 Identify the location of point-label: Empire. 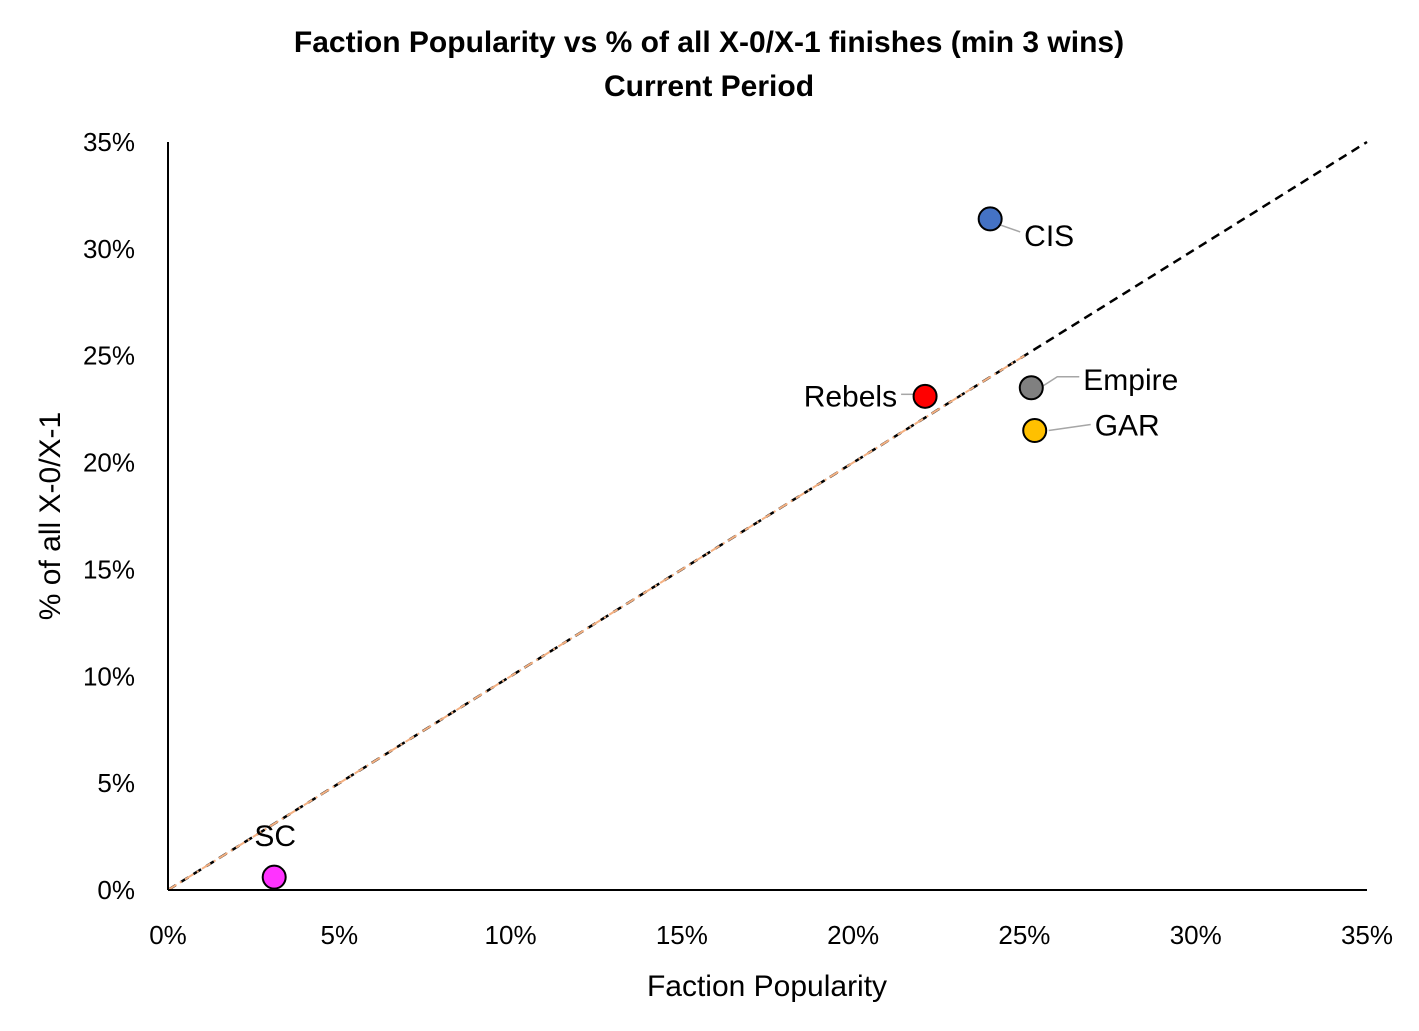
(1130, 380).